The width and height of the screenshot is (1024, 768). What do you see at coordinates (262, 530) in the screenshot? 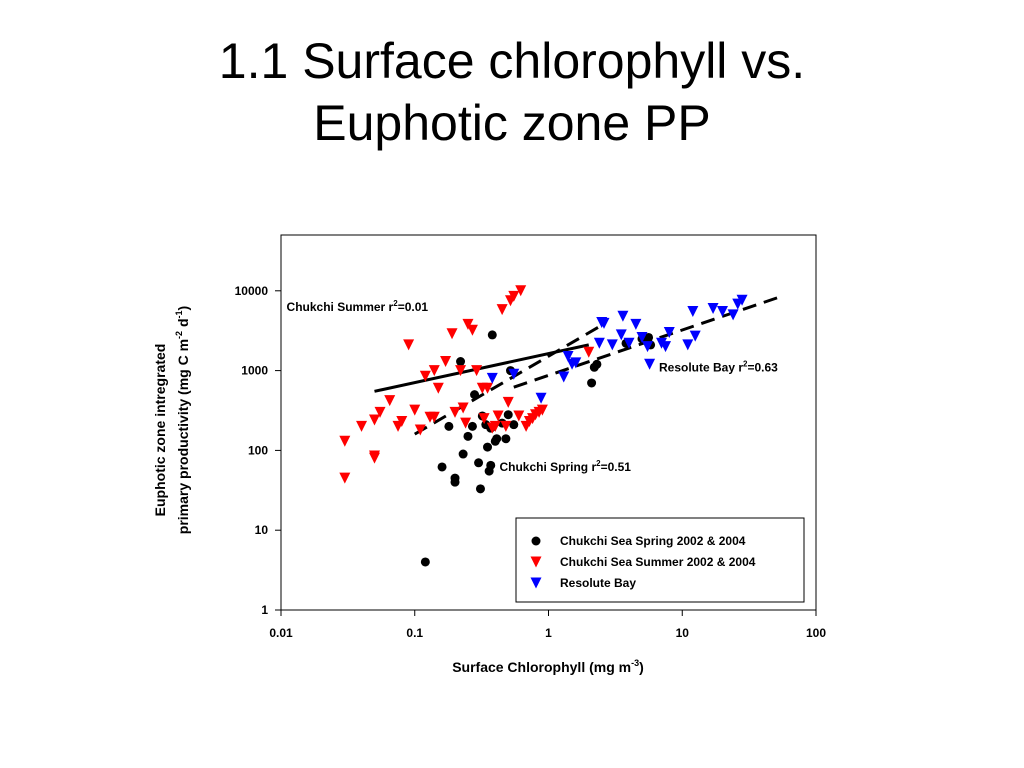
I see `y-tick-label: 10` at bounding box center [262, 530].